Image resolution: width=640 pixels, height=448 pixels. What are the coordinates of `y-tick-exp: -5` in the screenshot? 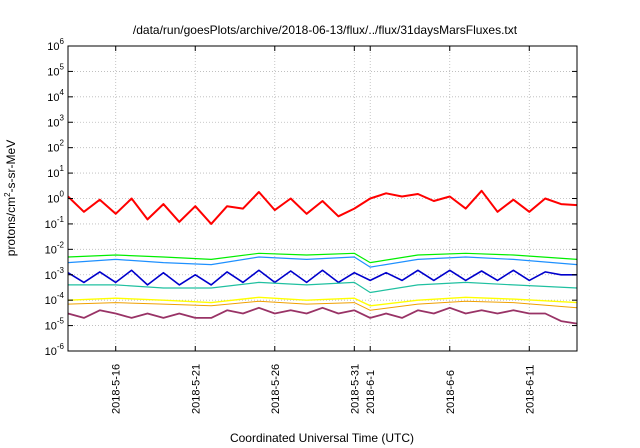 It's located at (61, 321).